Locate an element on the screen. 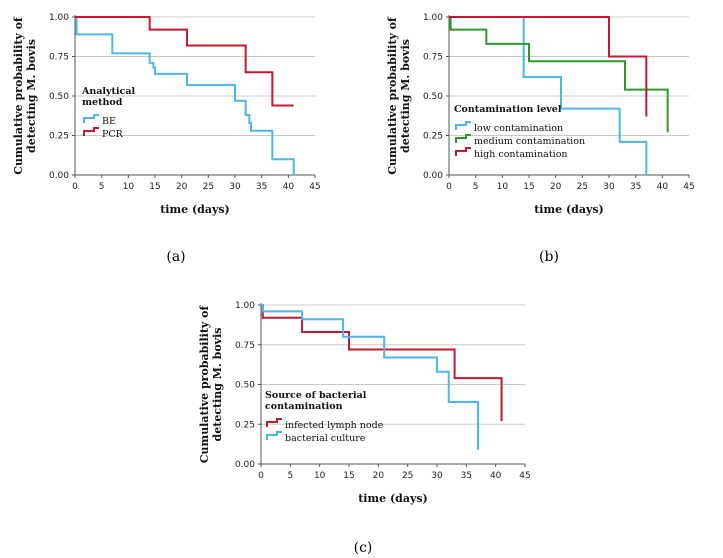 Image resolution: width=723 pixels, height=558 pixels. series-line-infected-lymph-node is located at coordinates (382, 363).